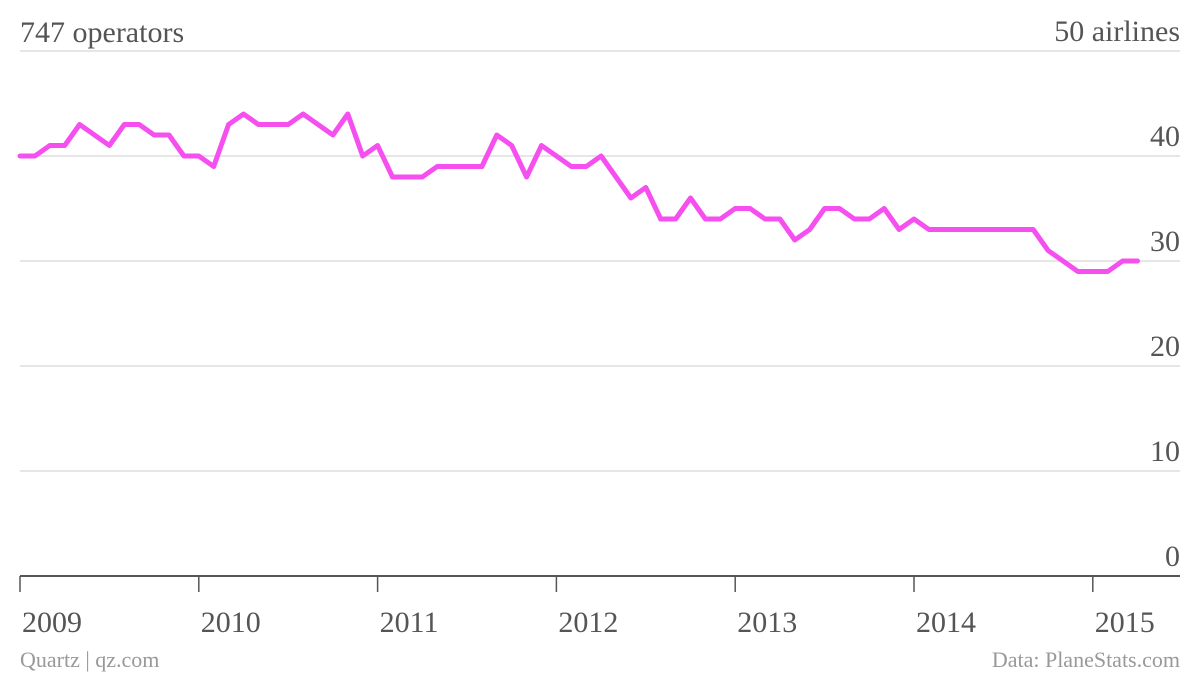 This screenshot has width=1200, height=676. What do you see at coordinates (1125, 622) in the screenshot?
I see `x-tick-label: 2015` at bounding box center [1125, 622].